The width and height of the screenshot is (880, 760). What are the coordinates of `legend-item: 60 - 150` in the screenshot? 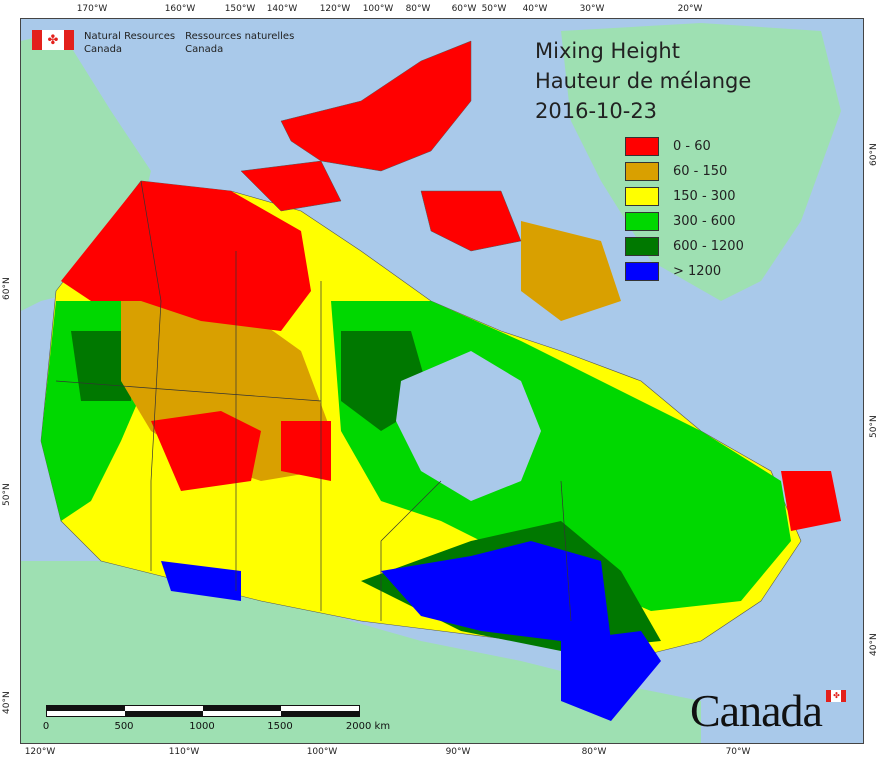 It's located at (684, 171).